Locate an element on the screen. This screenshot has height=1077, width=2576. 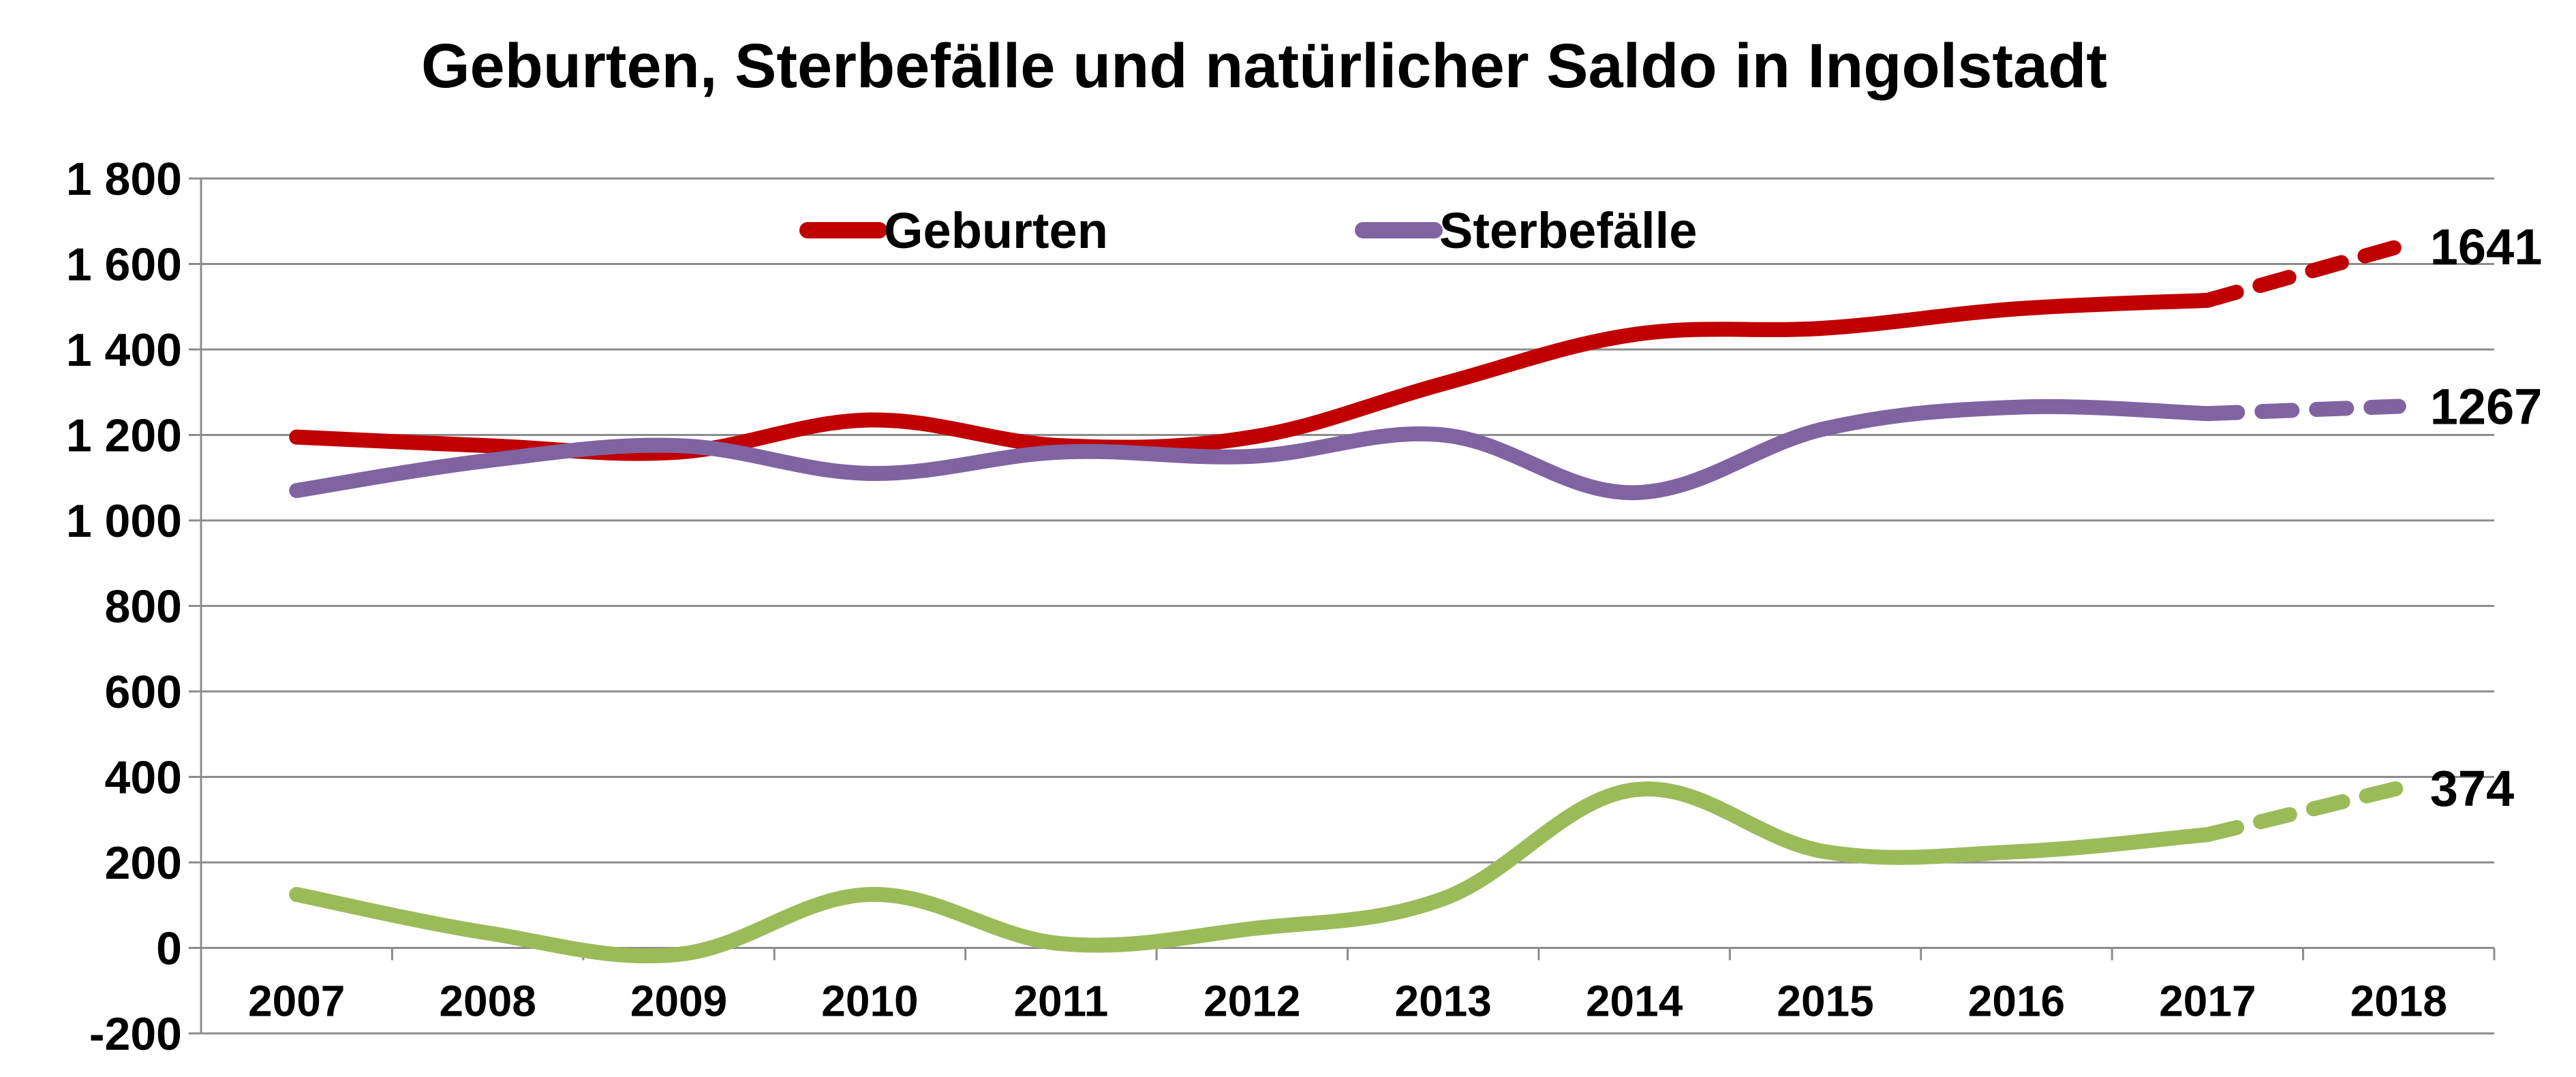
x-tick-label: 2018 is located at coordinates (2398, 1002).